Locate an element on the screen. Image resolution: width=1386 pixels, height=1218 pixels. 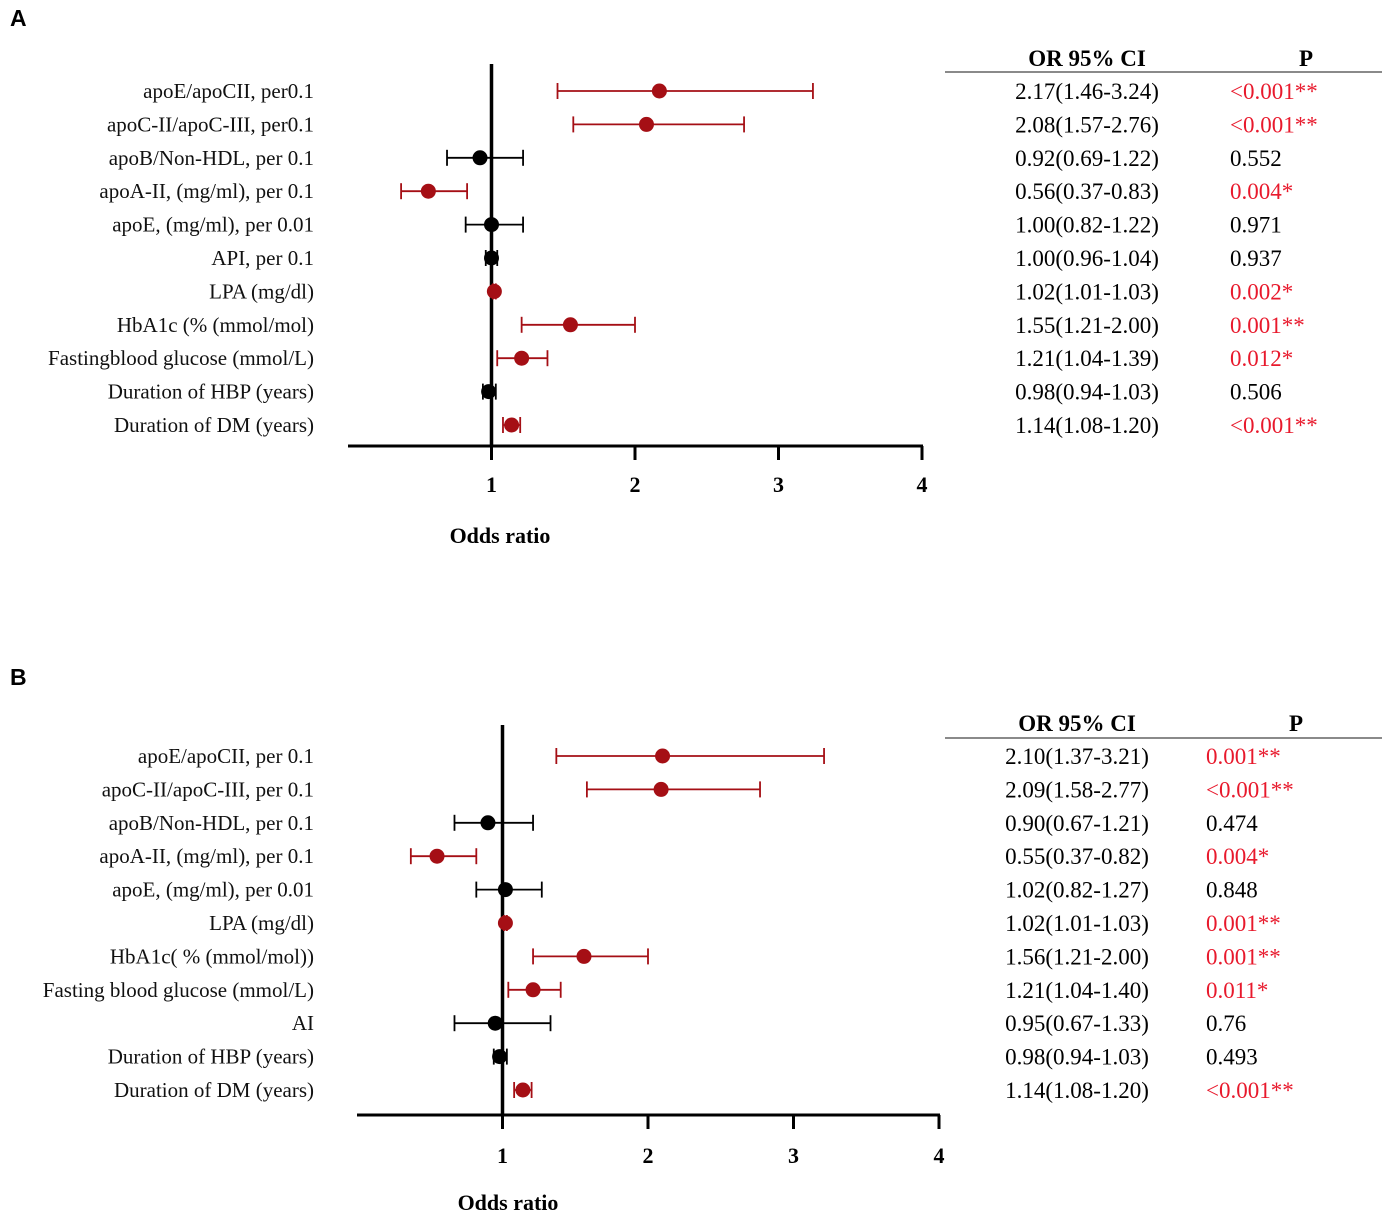
or-ci-cell: 1.02(0.82-1.27) is located at coordinates (1077, 890).